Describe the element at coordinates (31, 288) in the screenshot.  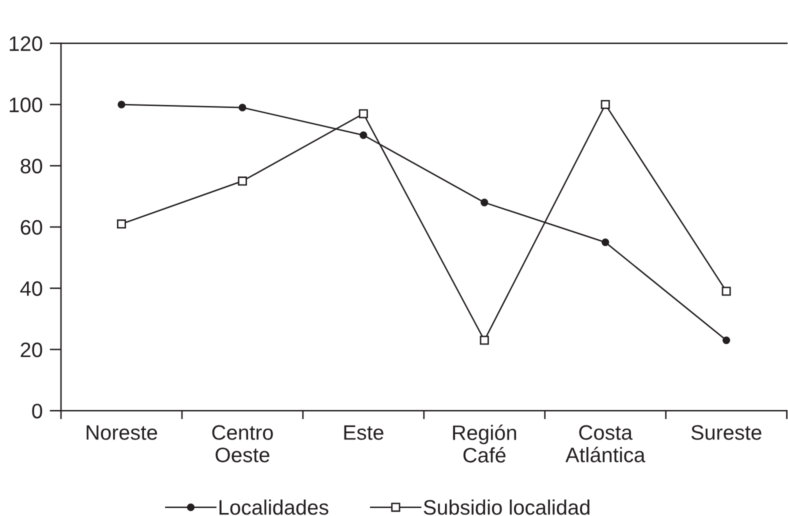
I see `y-tick-label: 40` at that location.